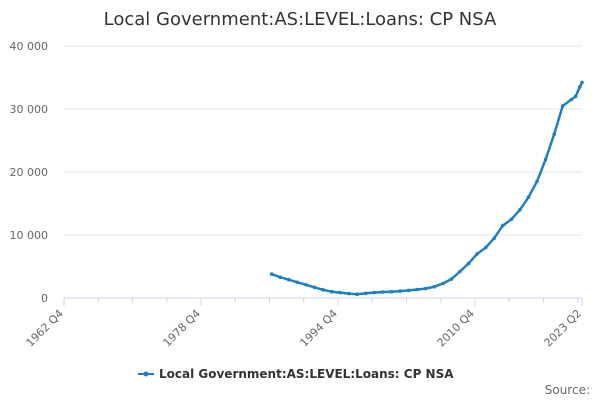  I want to click on legend-symbol-marker, so click(146, 374).